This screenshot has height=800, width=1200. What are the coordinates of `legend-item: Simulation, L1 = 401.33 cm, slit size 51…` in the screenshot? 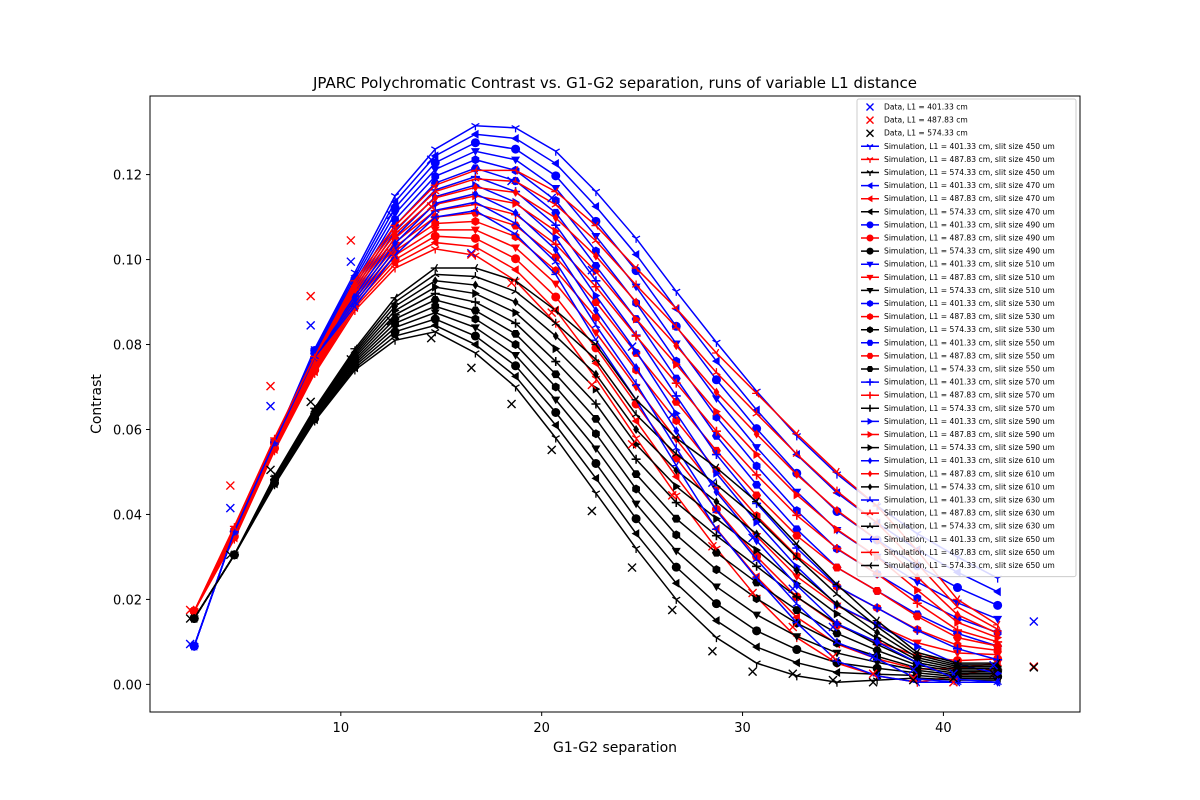 It's located at (958, 264).